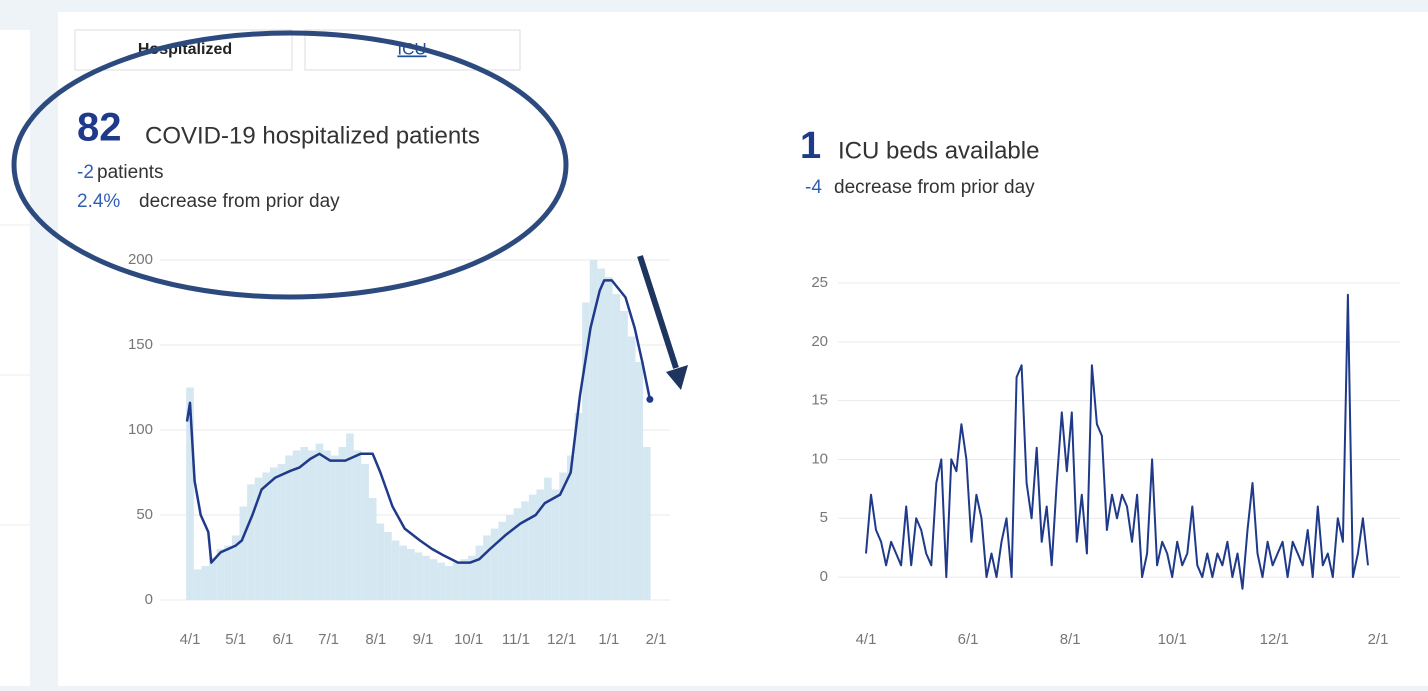 Image resolution: width=1428 pixels, height=691 pixels. Describe the element at coordinates (677, 377) in the screenshot. I see `arrow-head` at that location.